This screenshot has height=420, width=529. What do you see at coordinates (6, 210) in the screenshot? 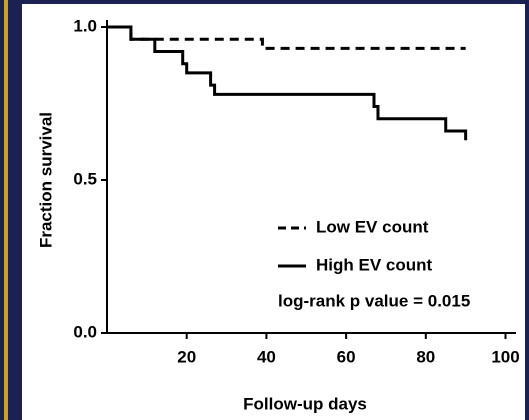
I see `frame-stripe` at bounding box center [6, 210].